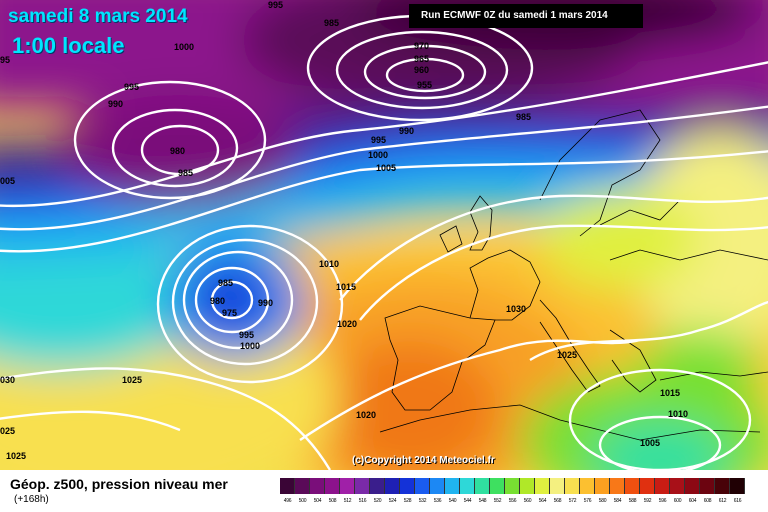 Image resolution: width=768 pixels, height=512 pixels. Describe the element at coordinates (572, 501) in the screenshot. I see `scale-label: 572` at that location.